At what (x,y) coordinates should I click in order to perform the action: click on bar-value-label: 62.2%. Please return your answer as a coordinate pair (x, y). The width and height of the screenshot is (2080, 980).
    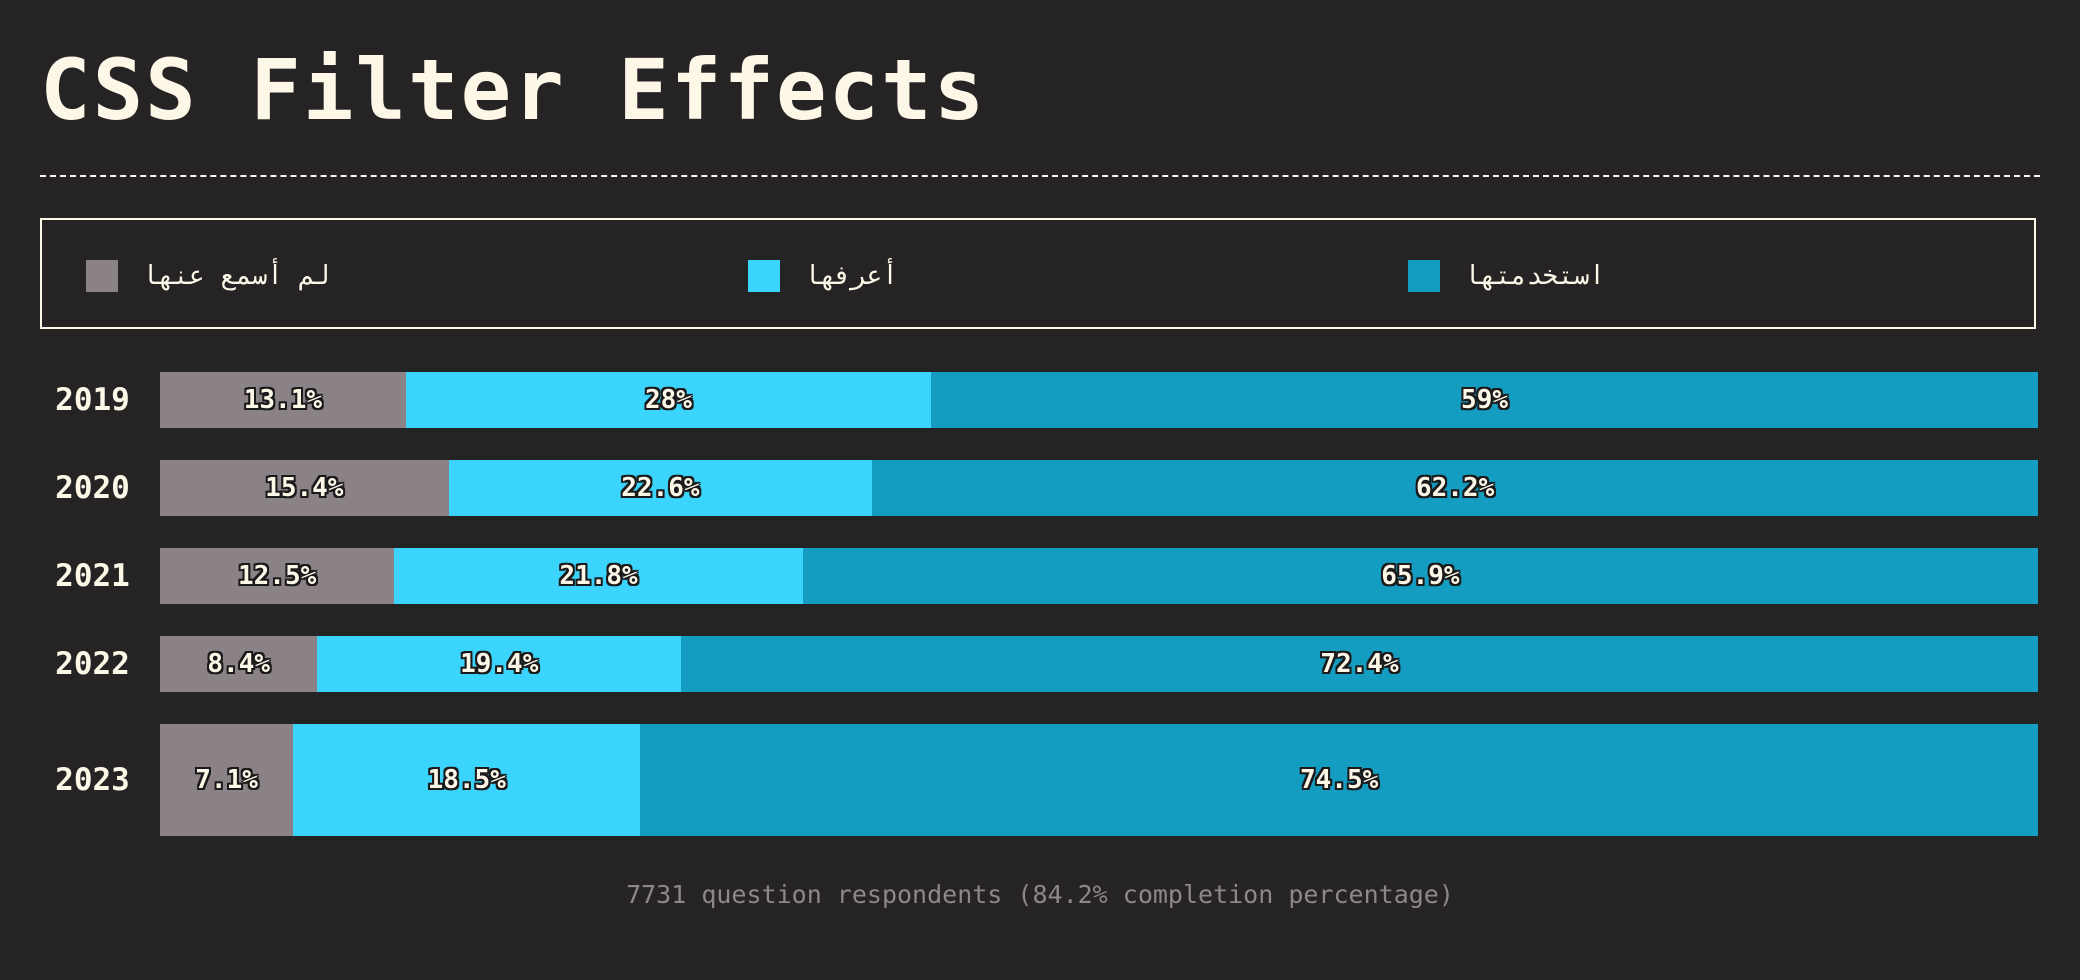
    Looking at the image, I should click on (1455, 488).